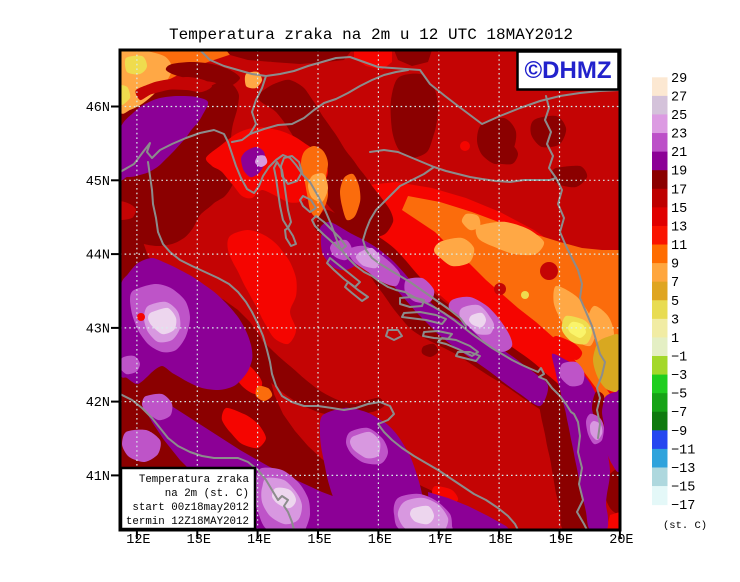 The height and width of the screenshot is (582, 740). What do you see at coordinates (319, 540) in the screenshot?
I see `svg-text: 15E` at bounding box center [319, 540].